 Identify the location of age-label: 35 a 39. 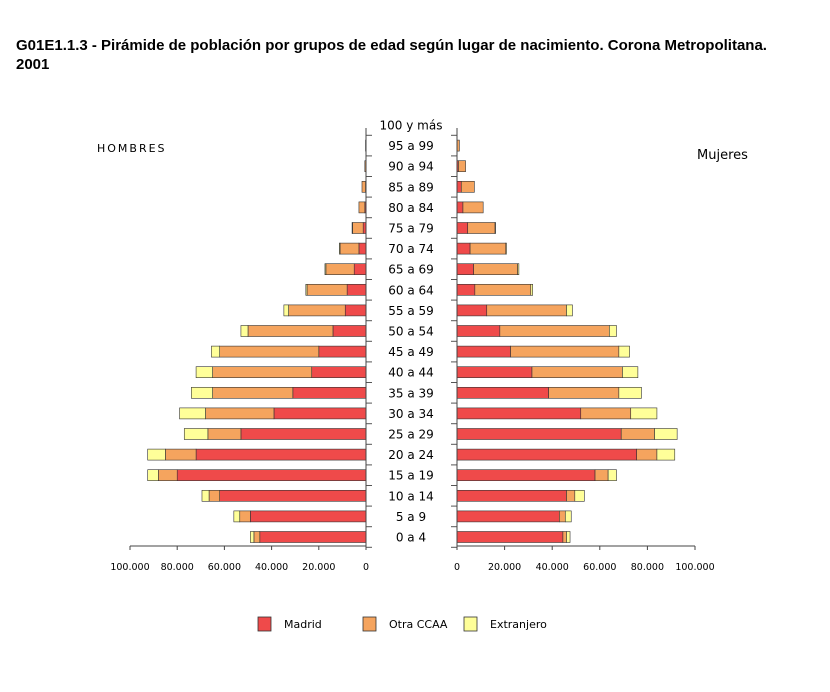
(411, 393).